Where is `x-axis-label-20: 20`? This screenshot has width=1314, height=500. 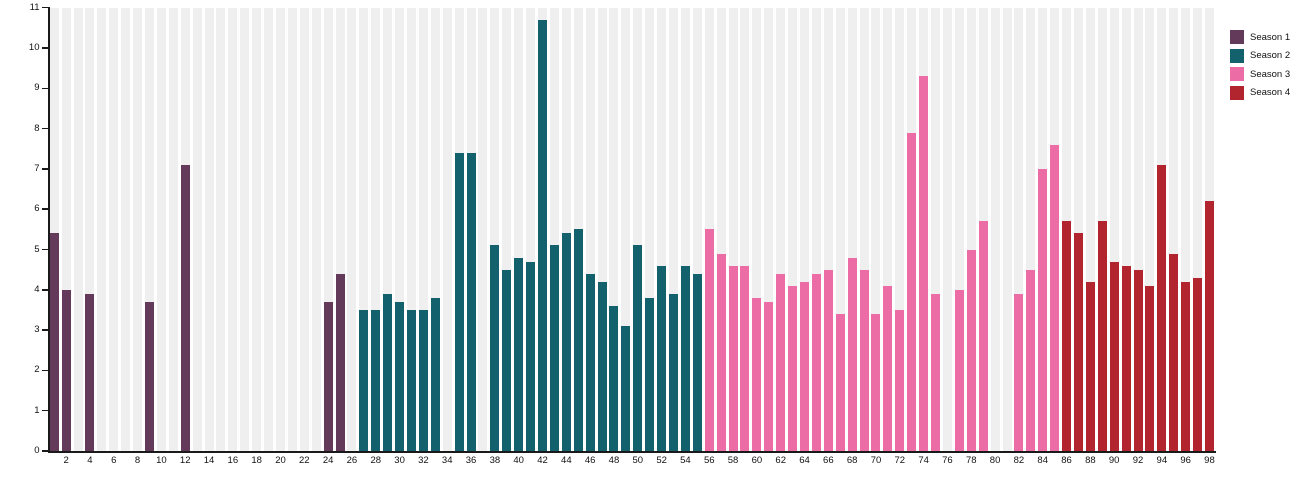
x-axis-label-20: 20 is located at coordinates (280, 460).